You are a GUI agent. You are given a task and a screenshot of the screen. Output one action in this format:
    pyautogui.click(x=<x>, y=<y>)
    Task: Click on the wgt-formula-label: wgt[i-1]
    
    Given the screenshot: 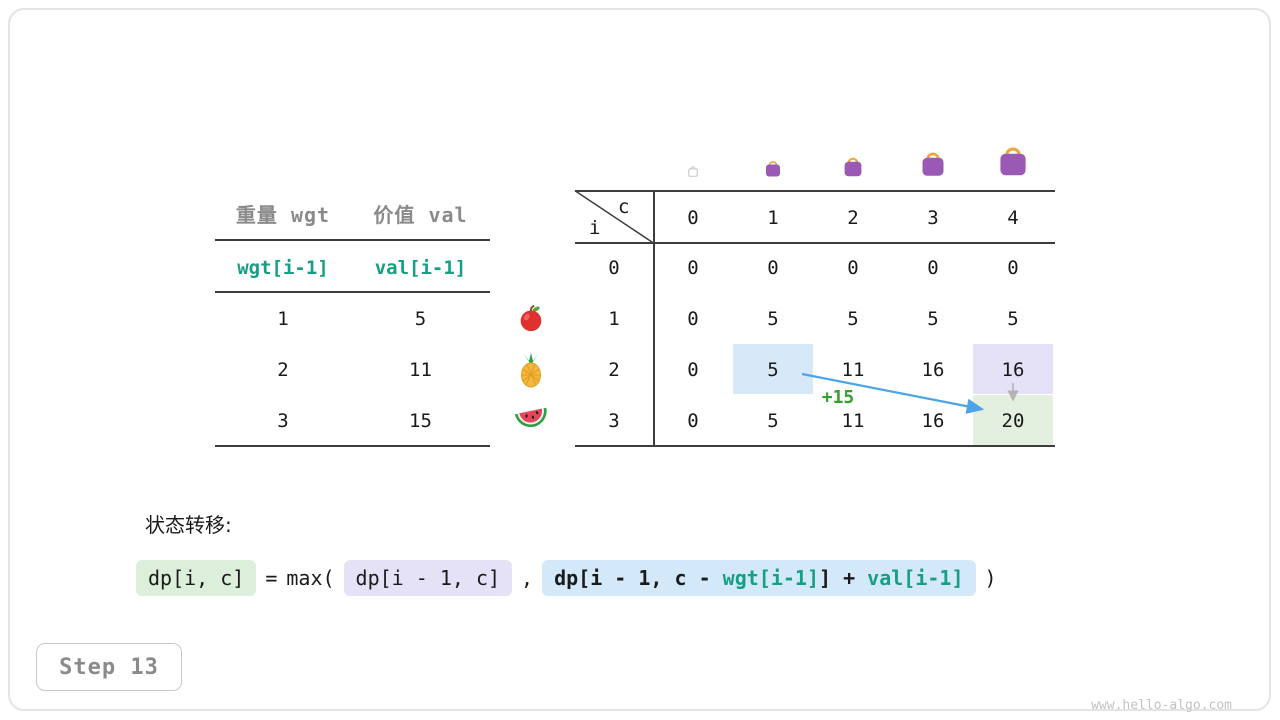 What is the action you would take?
    pyautogui.click(x=283, y=268)
    